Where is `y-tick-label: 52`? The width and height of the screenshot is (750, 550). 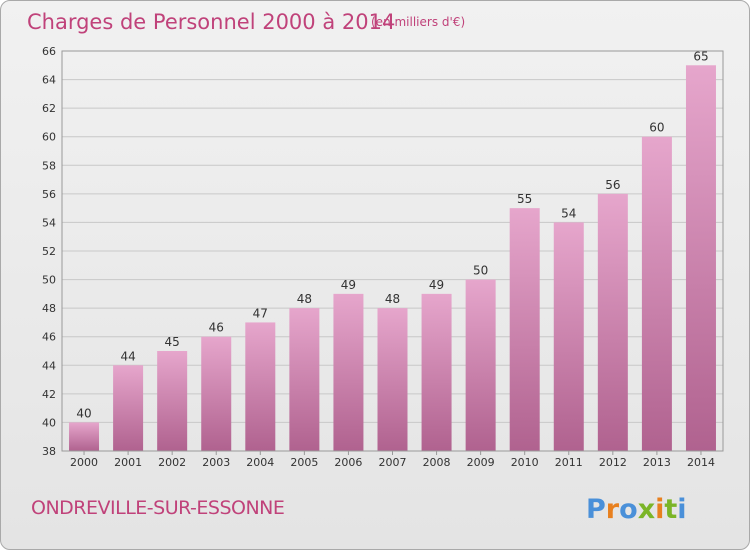
y-tick-label: 52 is located at coordinates (49, 251).